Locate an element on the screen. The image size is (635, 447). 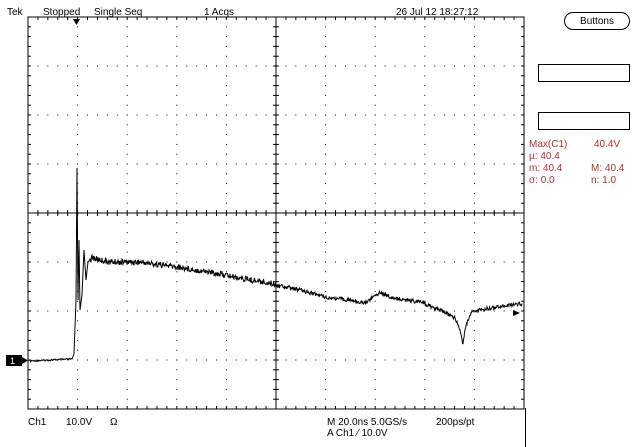
coupling-impedance: Ω is located at coordinates (114, 422).